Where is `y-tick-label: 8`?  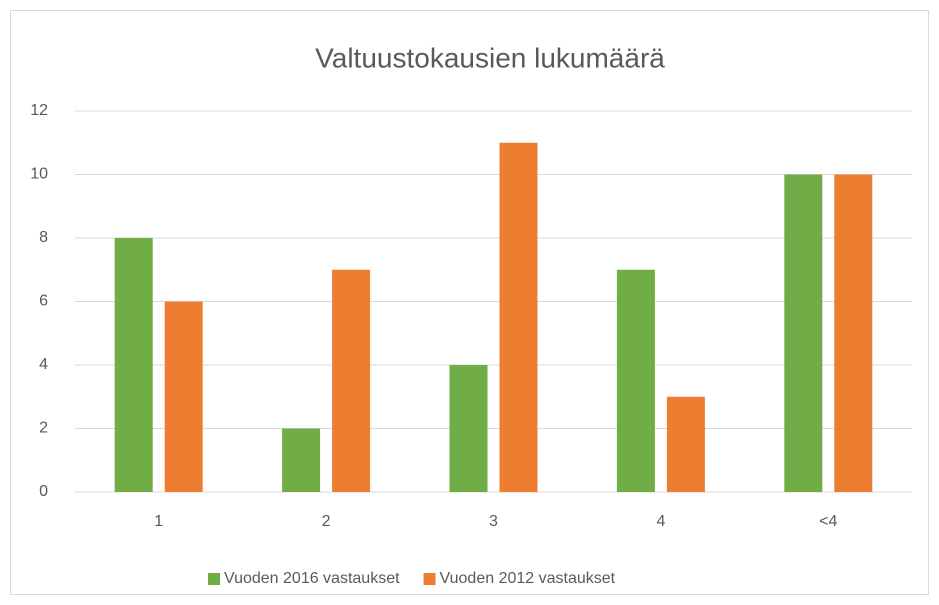 y-tick-label: 8 is located at coordinates (43, 237).